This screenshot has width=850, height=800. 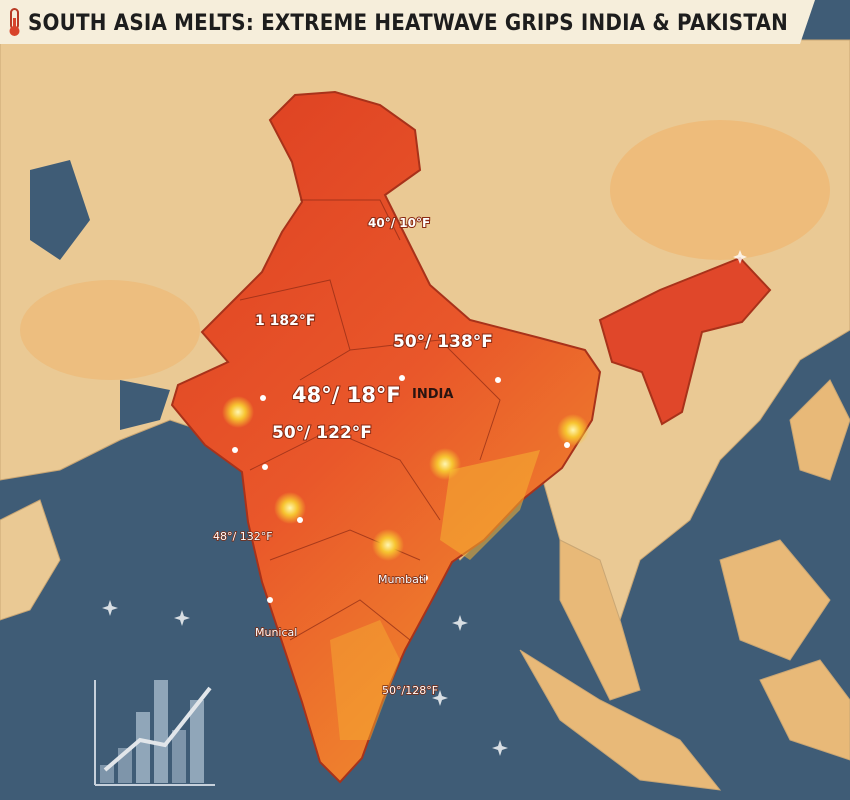 I want to click on temp-label: 1 182°F, so click(x=285, y=321).